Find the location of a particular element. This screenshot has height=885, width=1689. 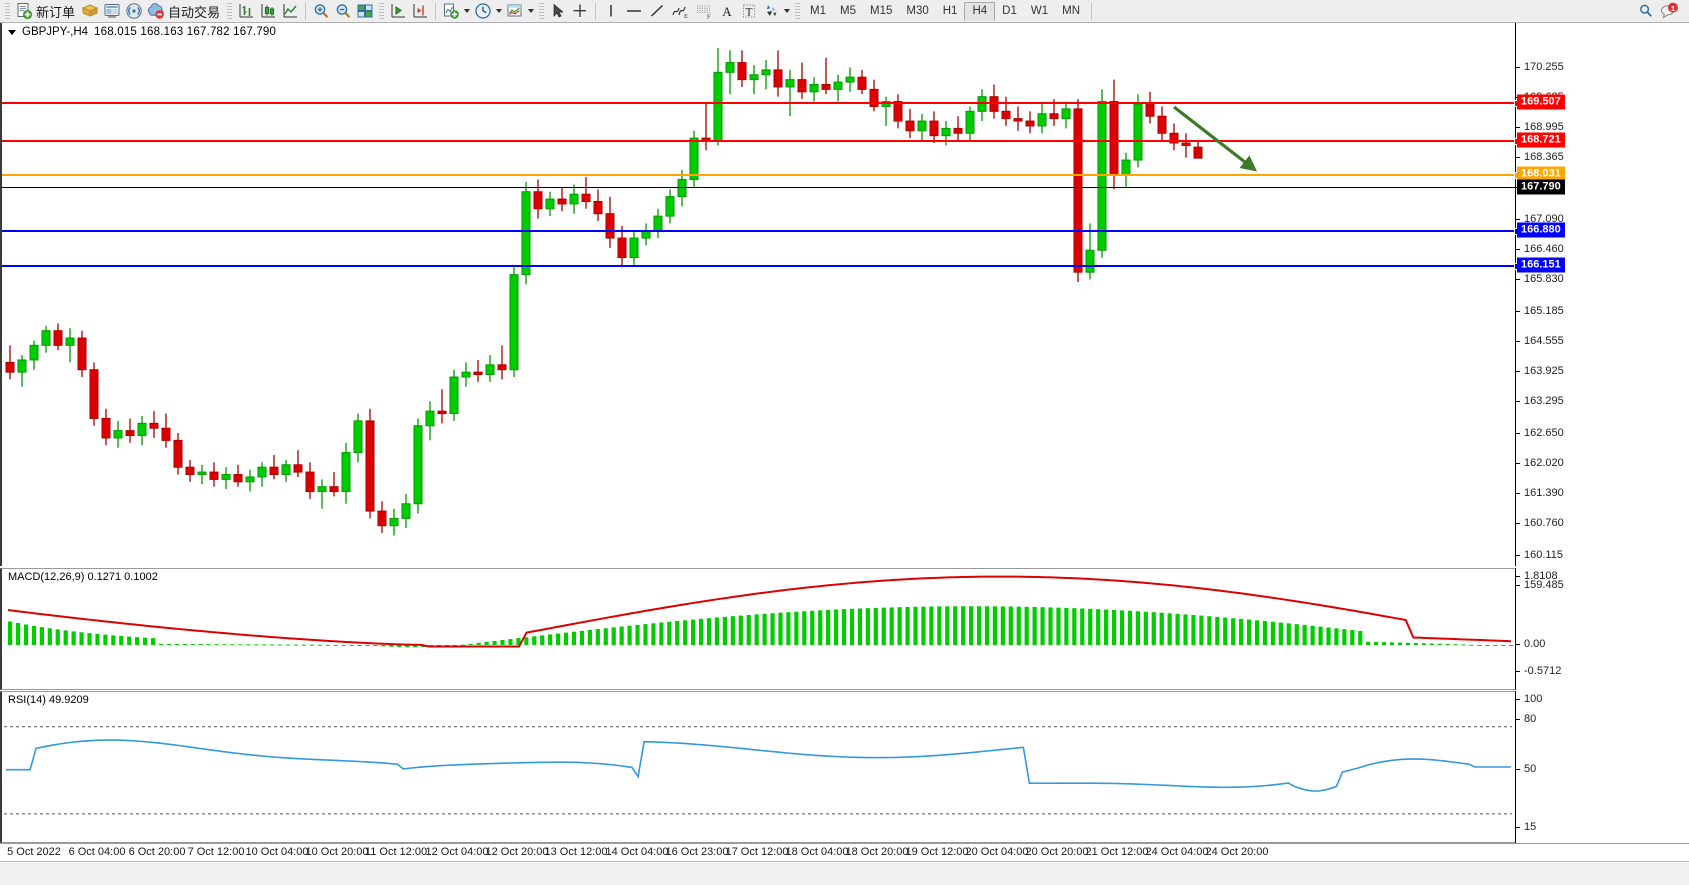

rsi-label: RSI(14) 49.9209 is located at coordinates (48, 700).